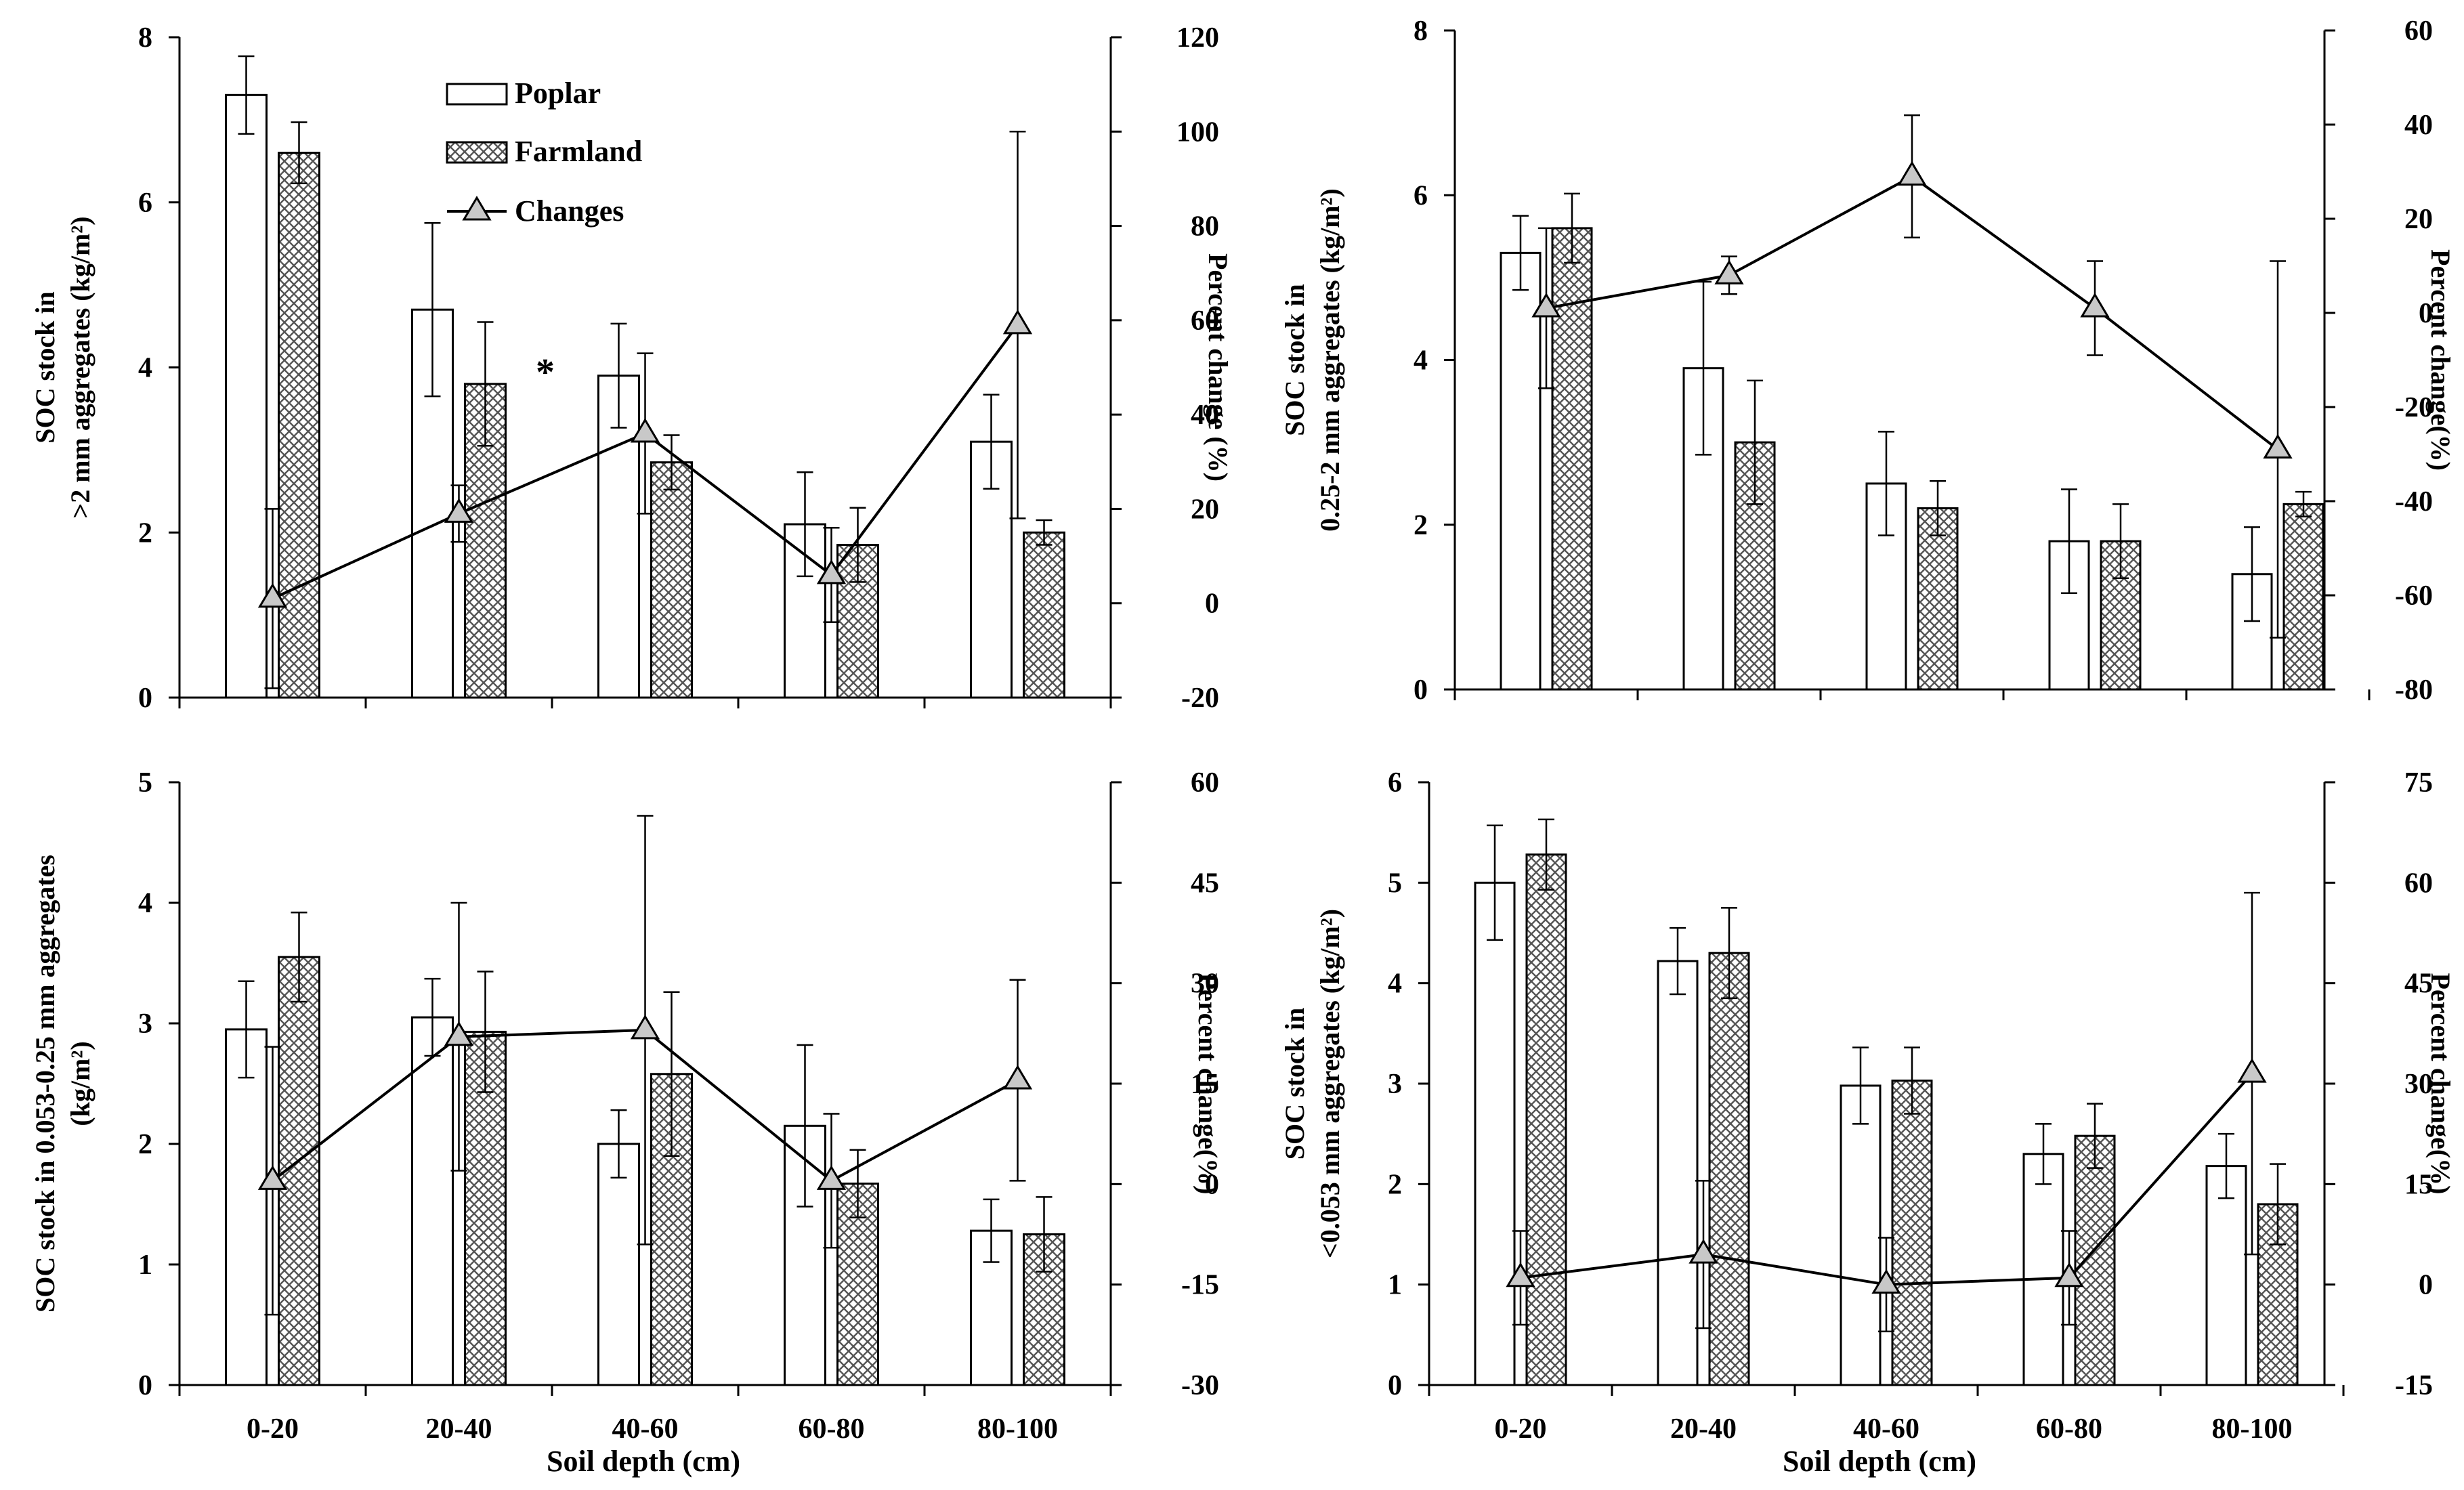  I want to click on y-axis-title-line: SOC stock in 0.053-0.25 mm aggregates, so click(45, 1084).